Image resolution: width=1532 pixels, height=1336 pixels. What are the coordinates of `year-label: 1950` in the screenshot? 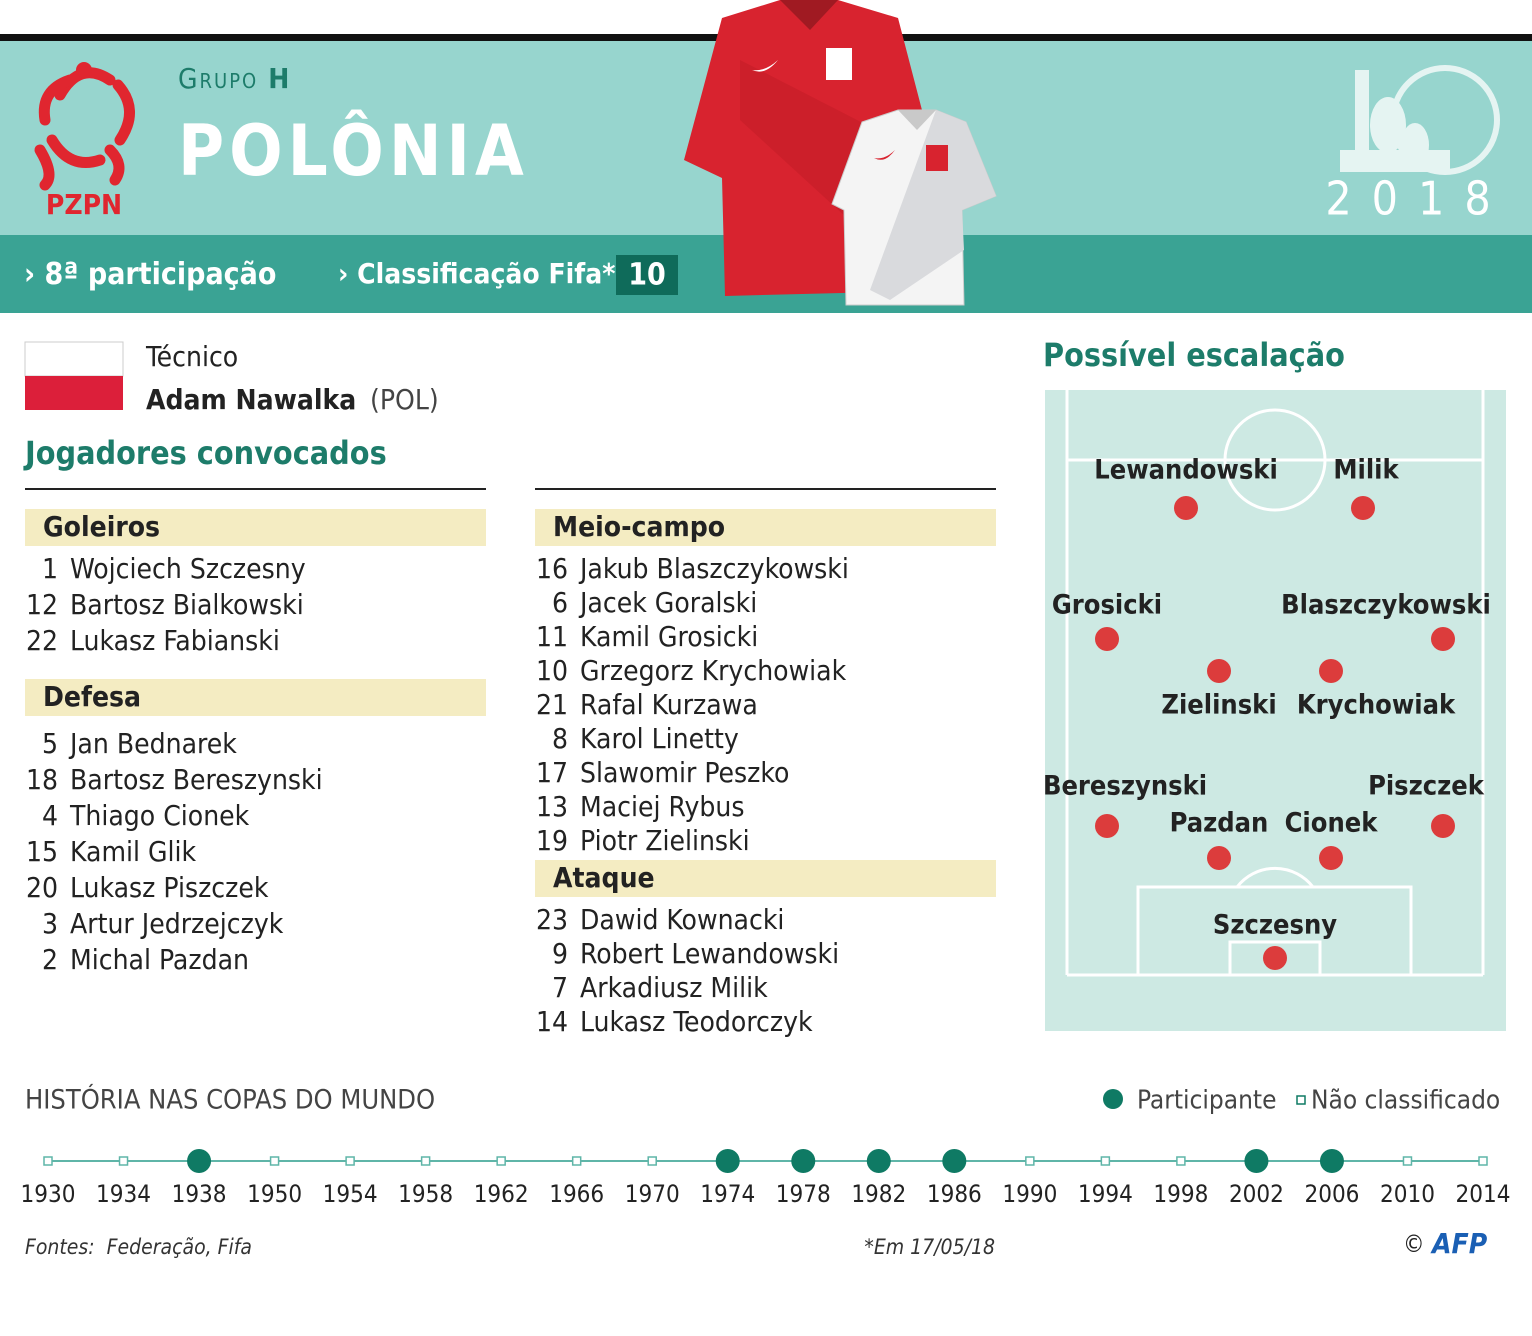 It's located at (274, 1194).